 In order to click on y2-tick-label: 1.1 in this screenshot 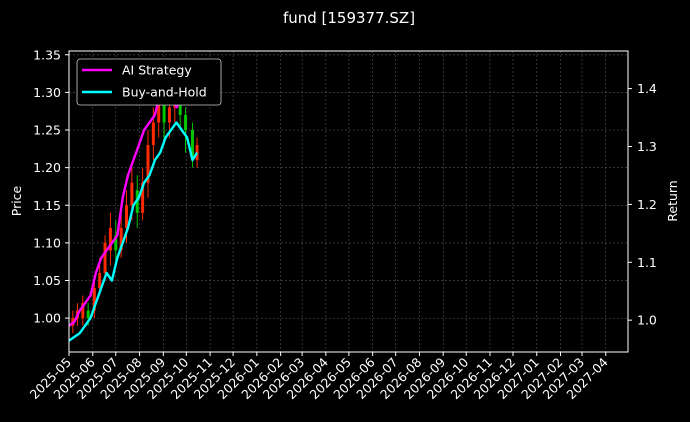, I will do `click(647, 262)`.